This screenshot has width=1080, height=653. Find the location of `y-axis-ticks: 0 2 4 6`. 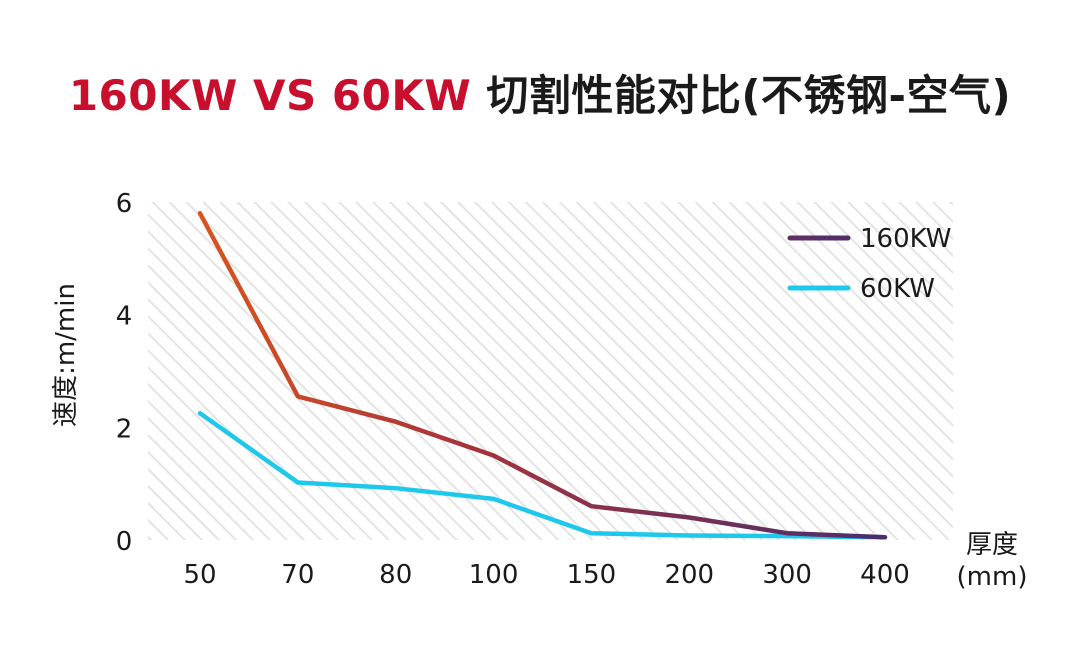

y-axis-ticks: 0 2 4 6 is located at coordinates (124, 373).